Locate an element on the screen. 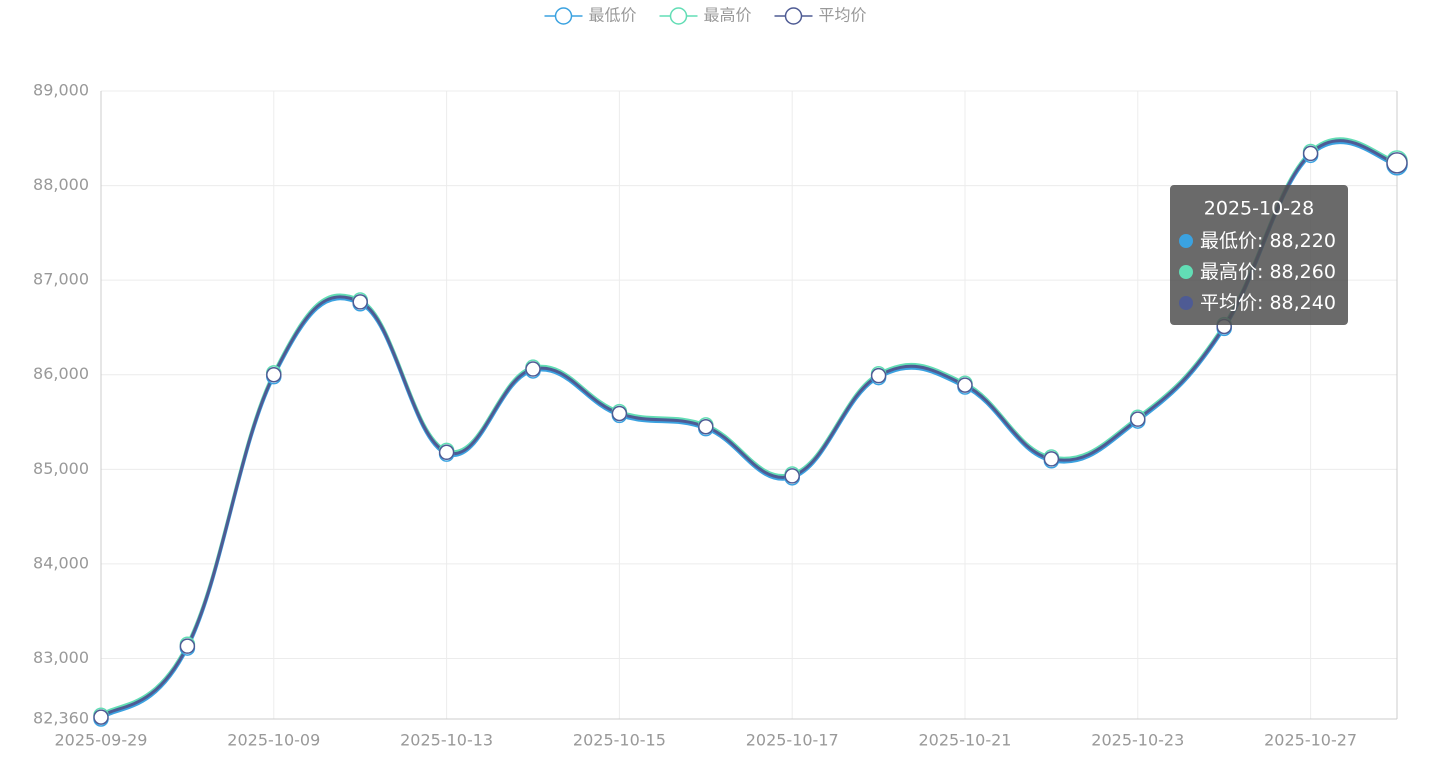 This screenshot has width=1434, height=765. x-tick-label: 2025-10-15 is located at coordinates (619, 740).